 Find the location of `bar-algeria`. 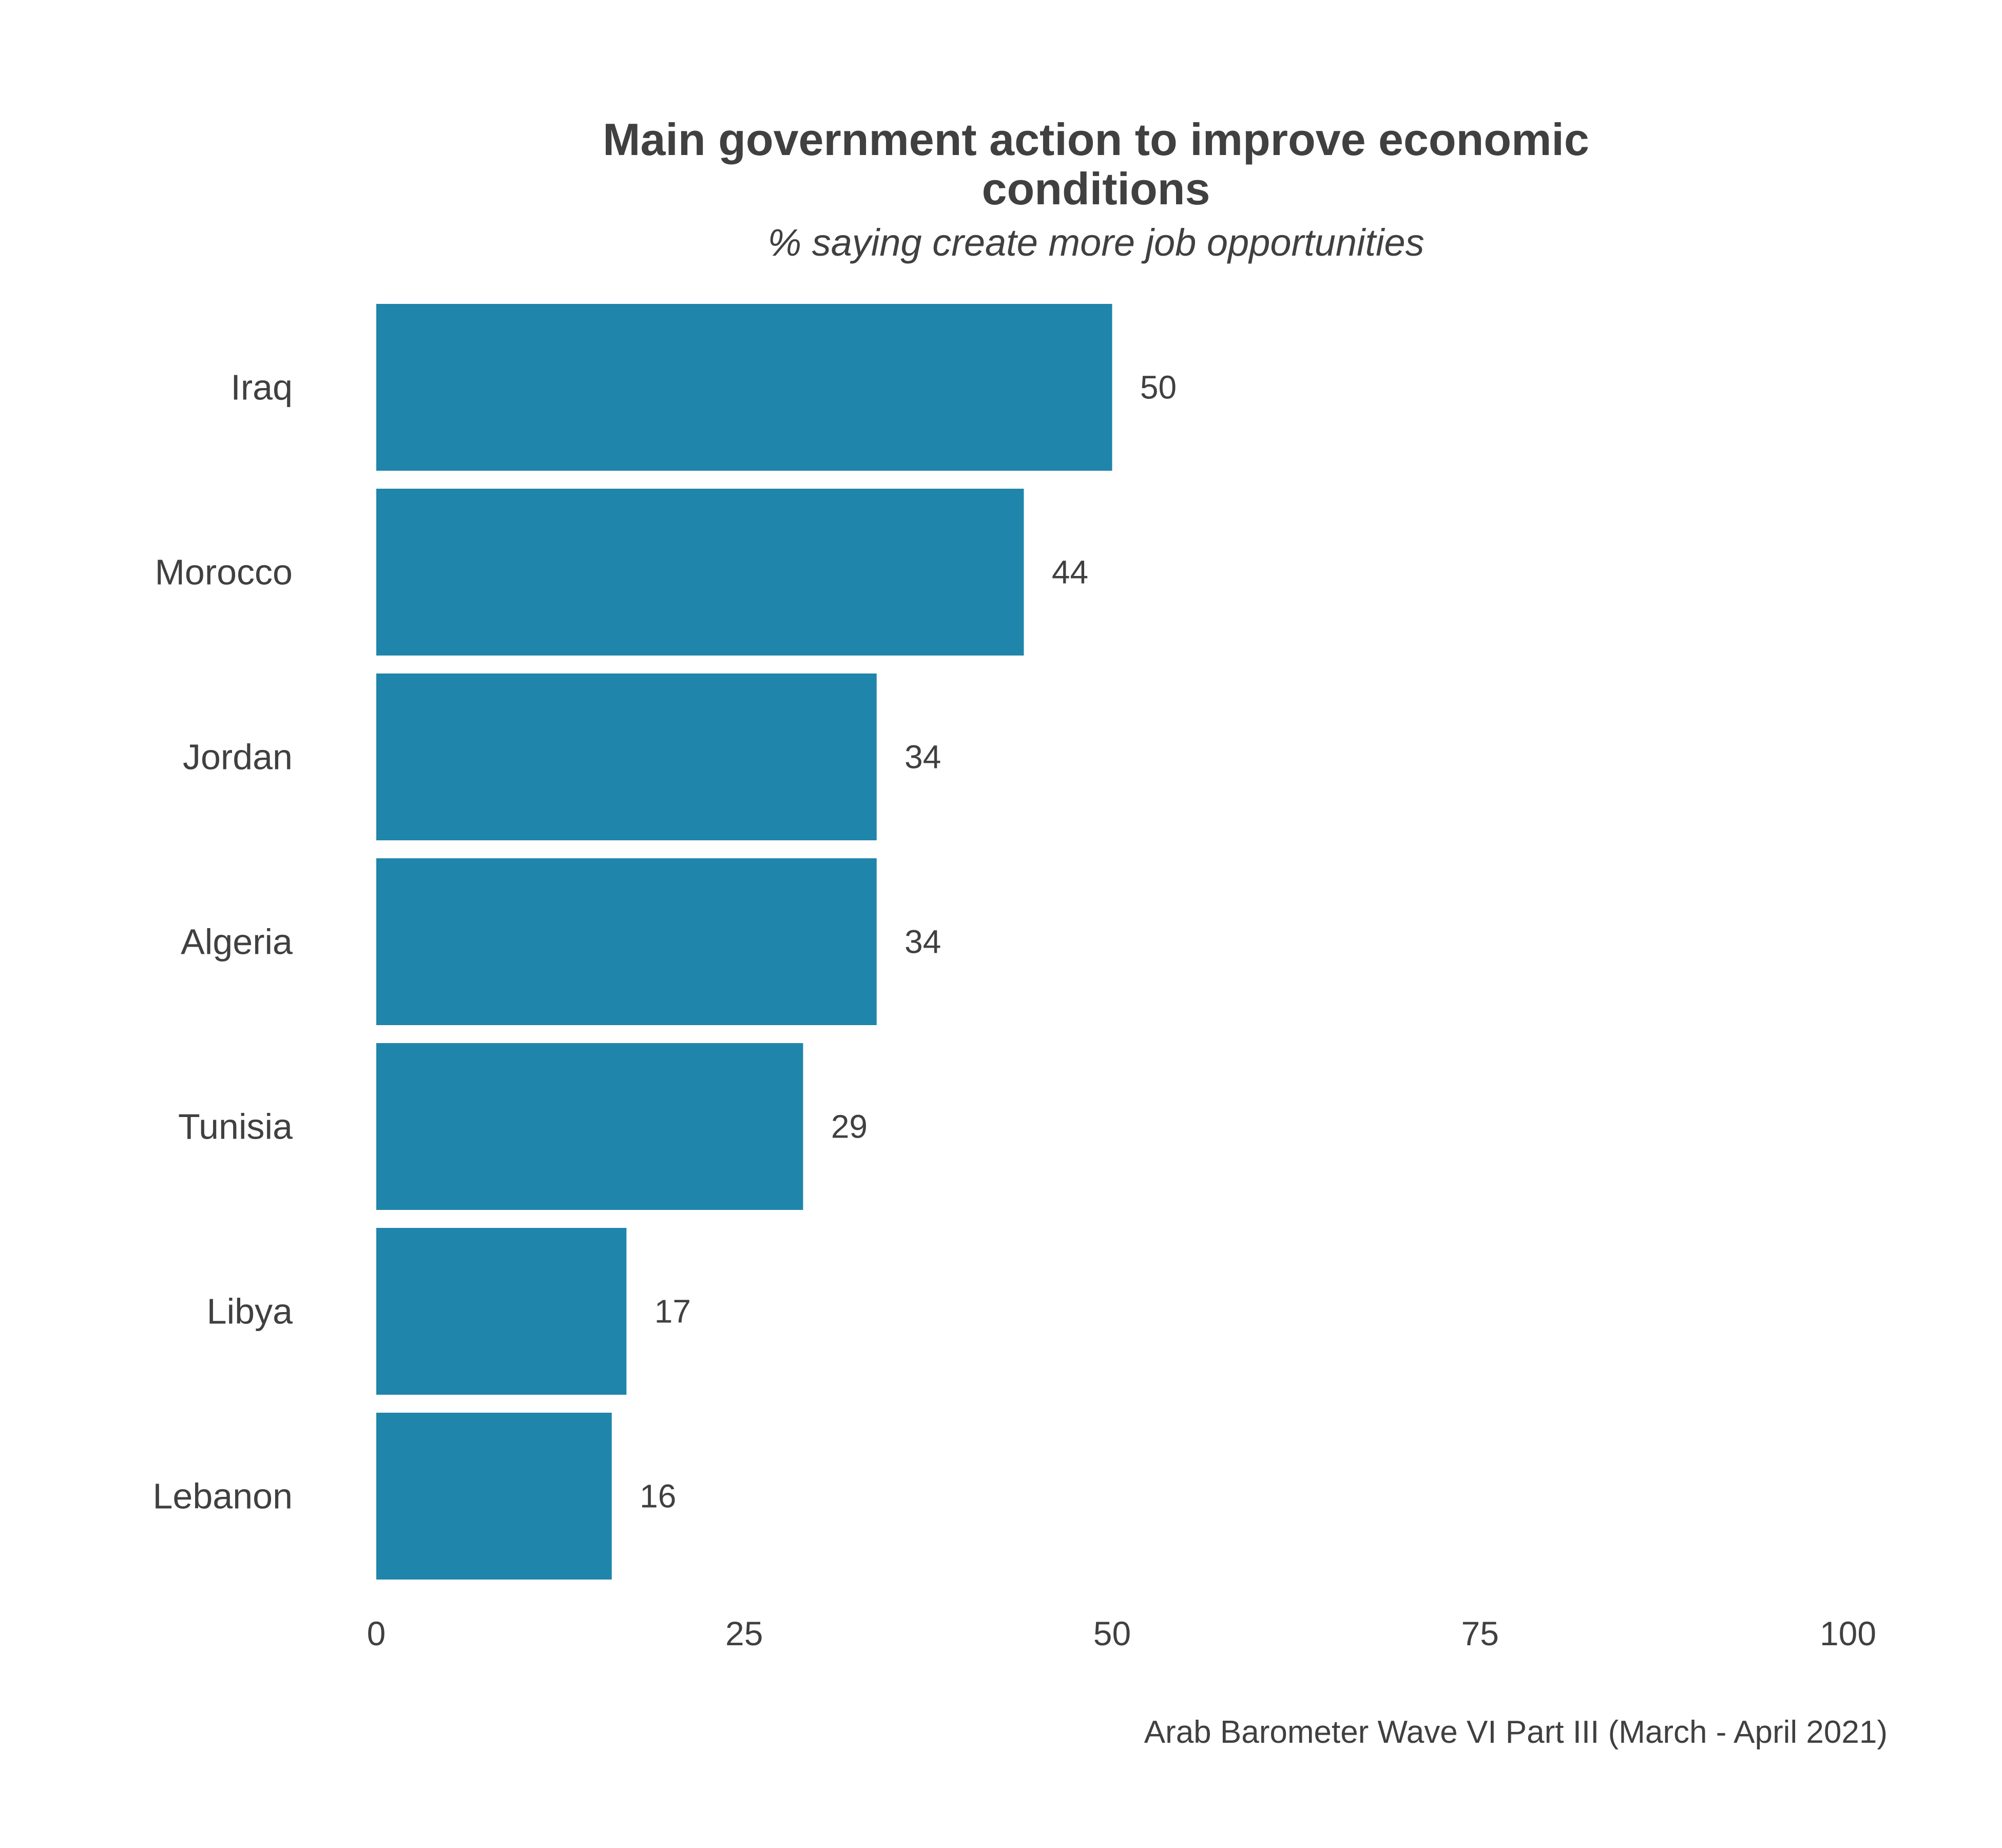

bar-algeria is located at coordinates (626, 941).